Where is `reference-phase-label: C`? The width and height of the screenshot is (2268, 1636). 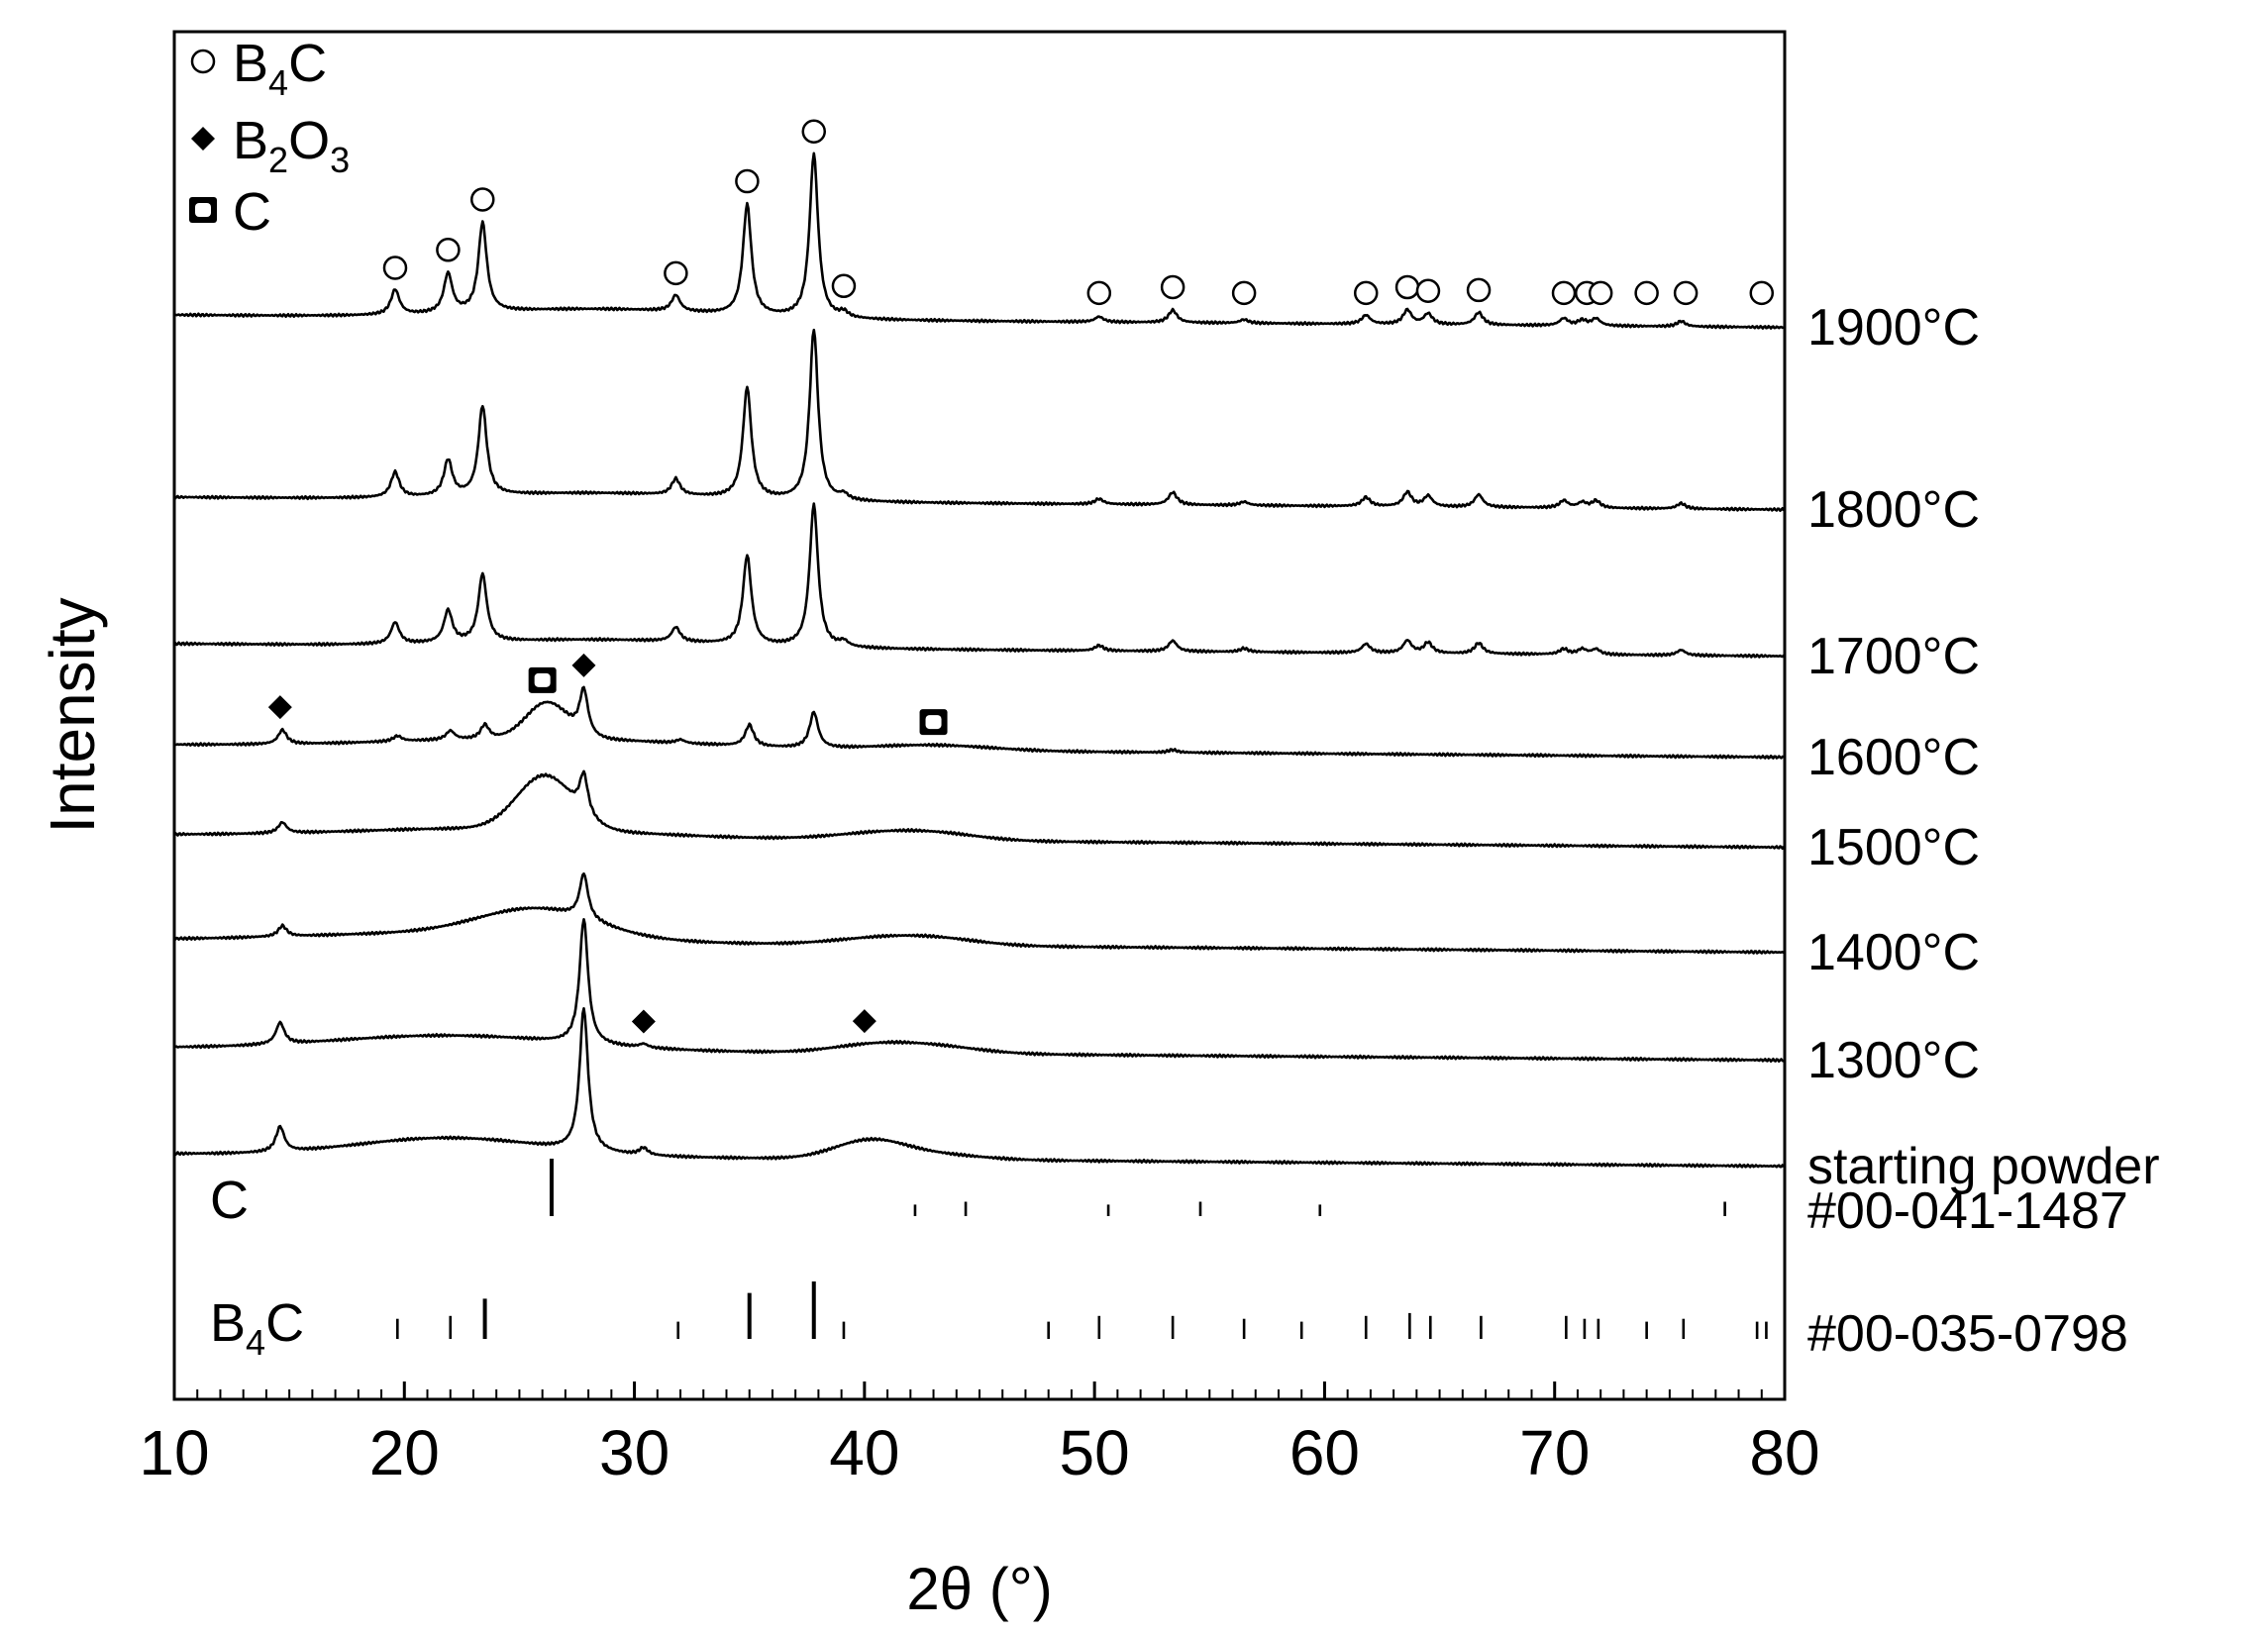 reference-phase-label: C is located at coordinates (229, 1200).